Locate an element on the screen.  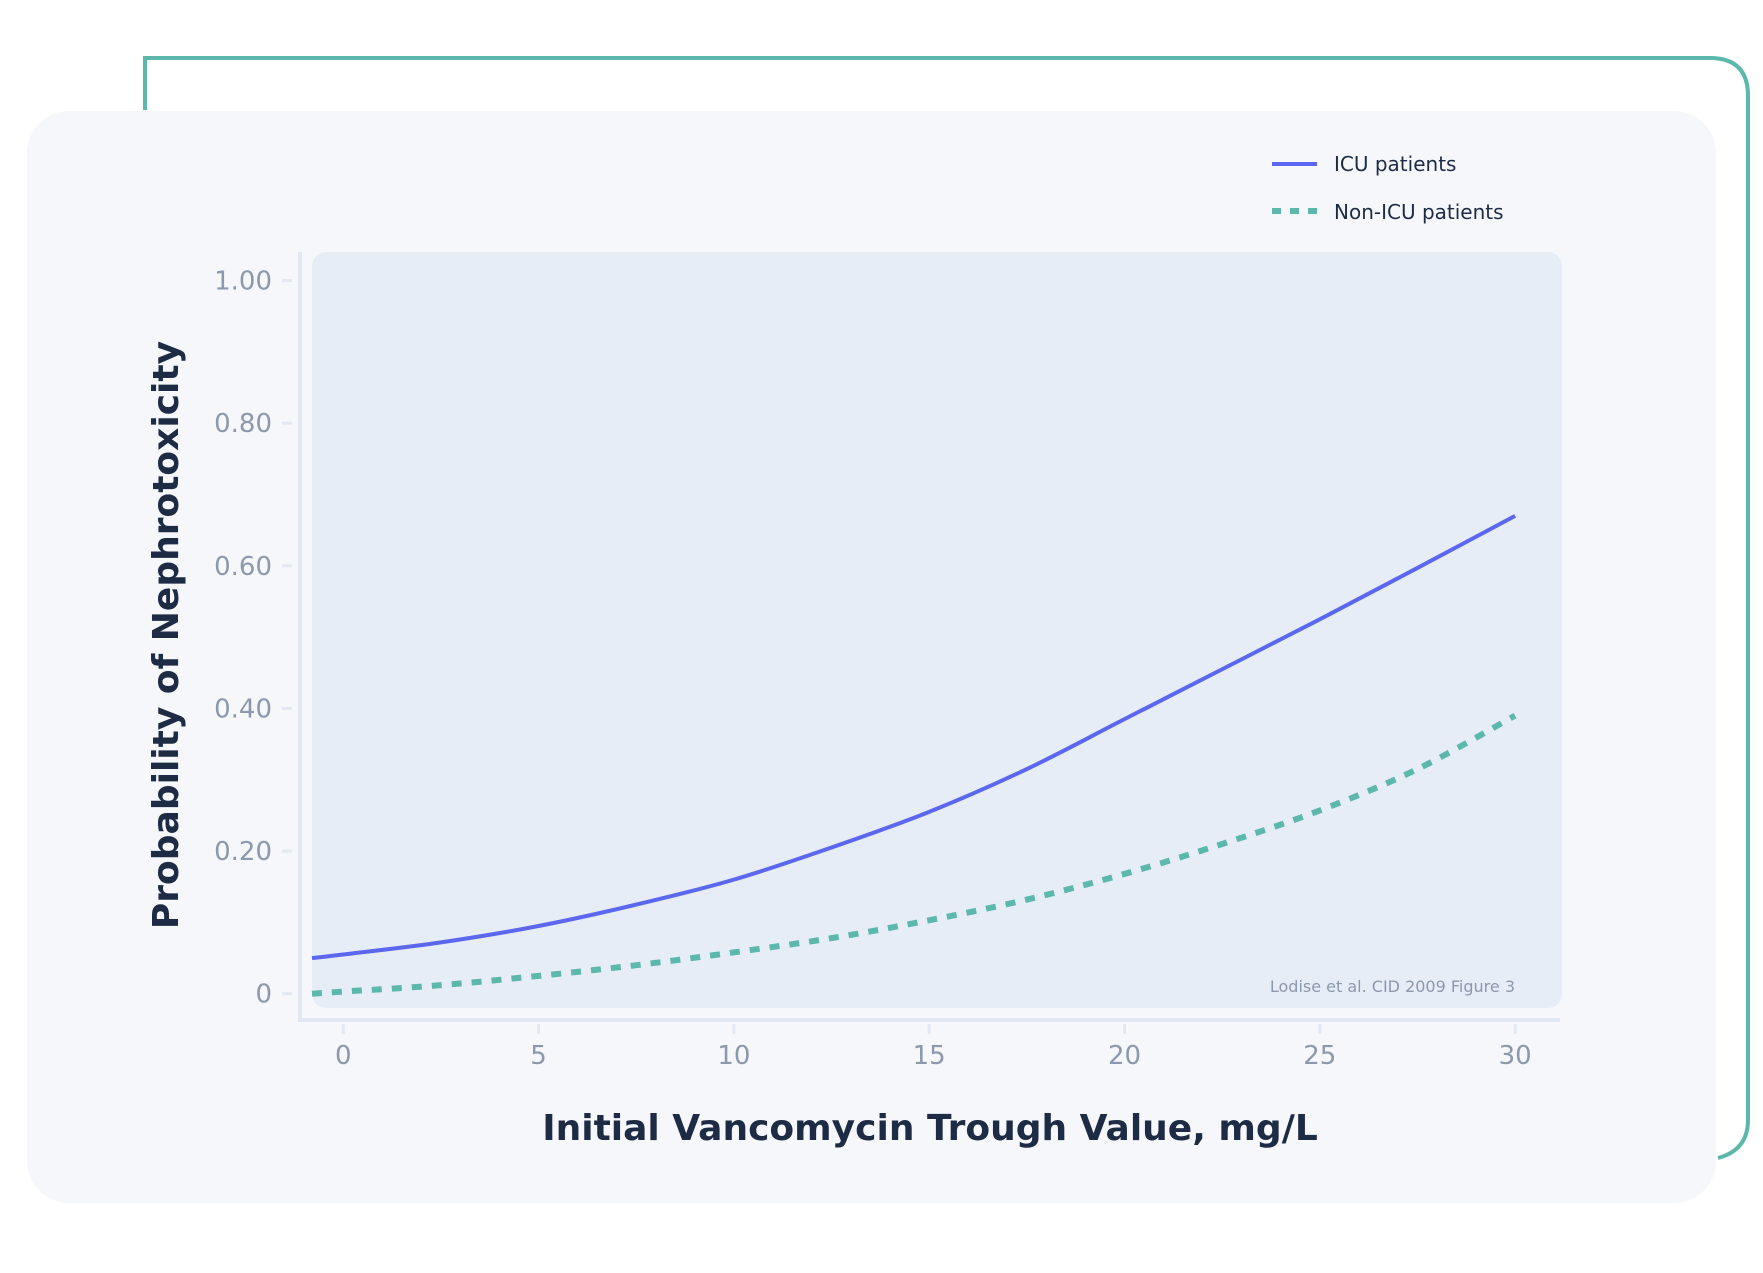
x-tick-label: 0 is located at coordinates (343, 1056).